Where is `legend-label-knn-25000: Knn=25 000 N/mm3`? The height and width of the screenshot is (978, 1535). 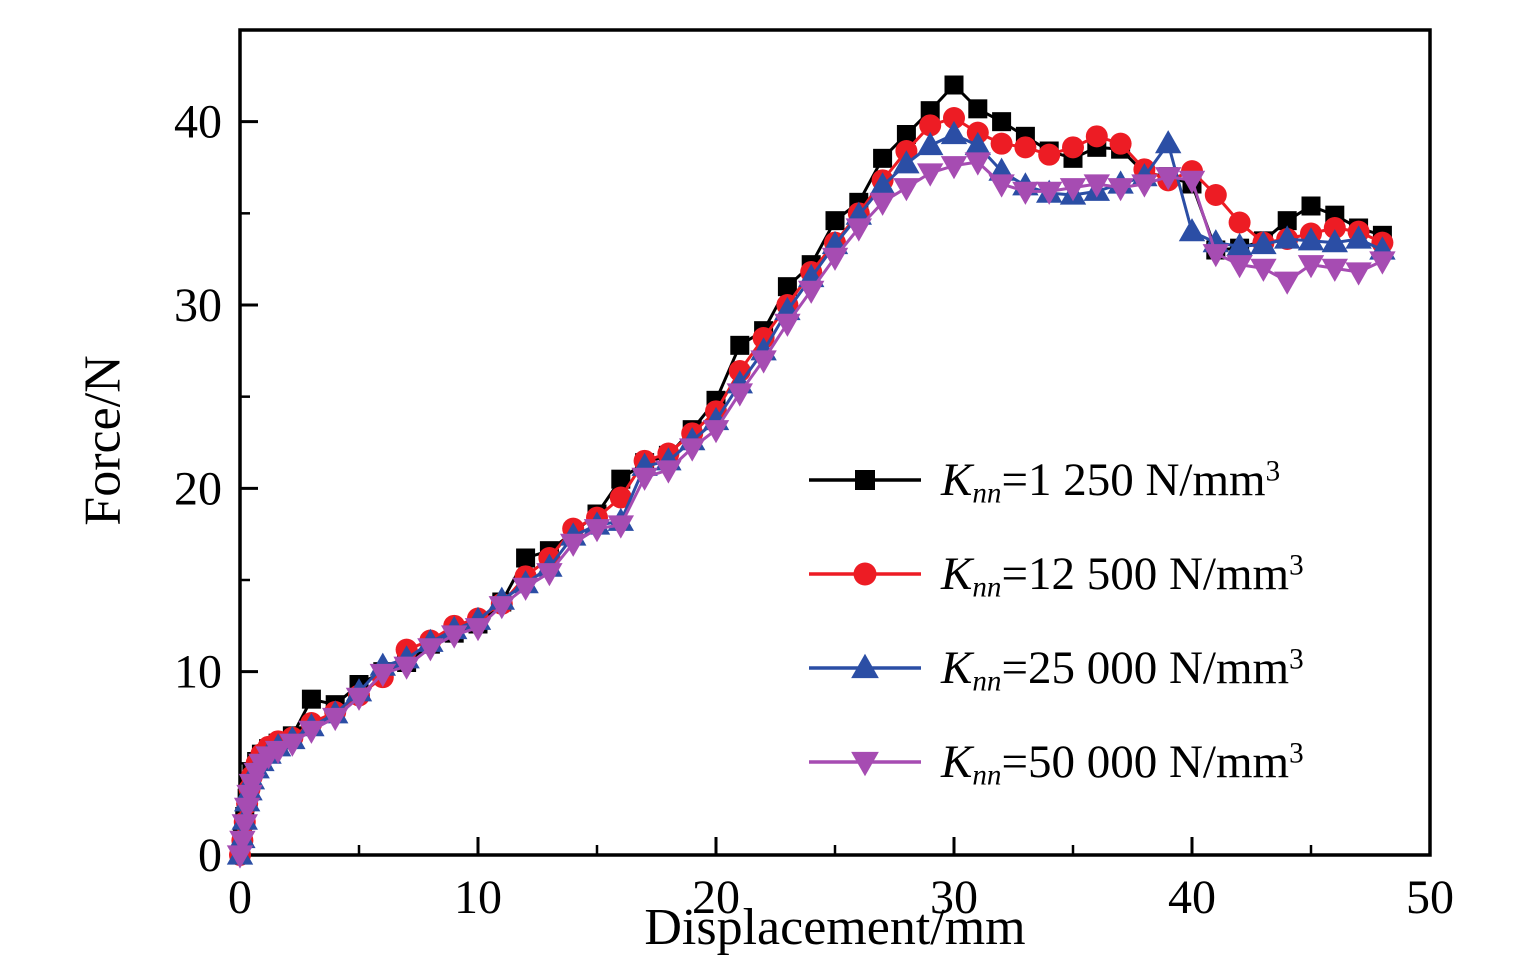
legend-label-knn-25000: Knn=25 000 N/mm3 is located at coordinates (1122, 670).